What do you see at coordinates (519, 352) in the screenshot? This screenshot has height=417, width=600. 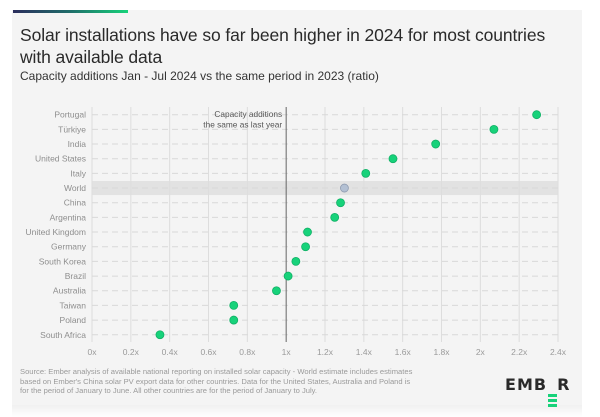 I see `x-tick-label: 2.2x` at bounding box center [519, 352].